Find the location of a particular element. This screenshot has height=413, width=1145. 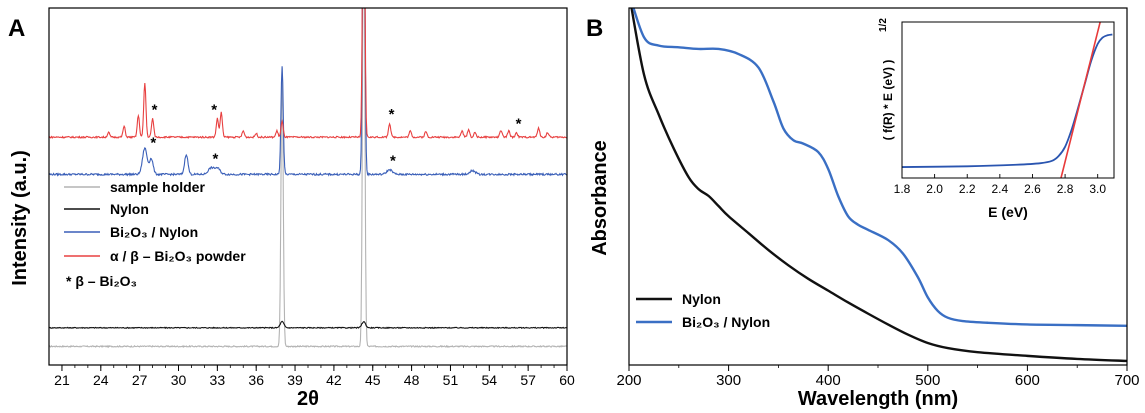

inset-ylabel-group: ( f(R) * E (eV) ) 1/2 is located at coordinates (886, 79).